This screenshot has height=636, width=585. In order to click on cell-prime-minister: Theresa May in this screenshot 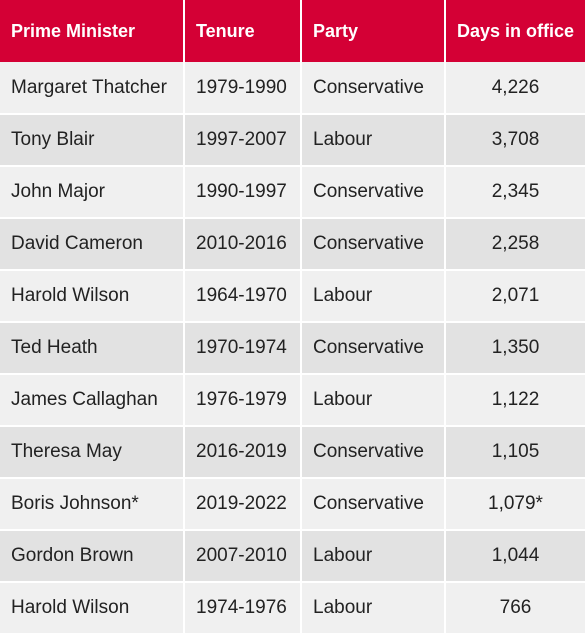, I will do `click(92, 452)`.